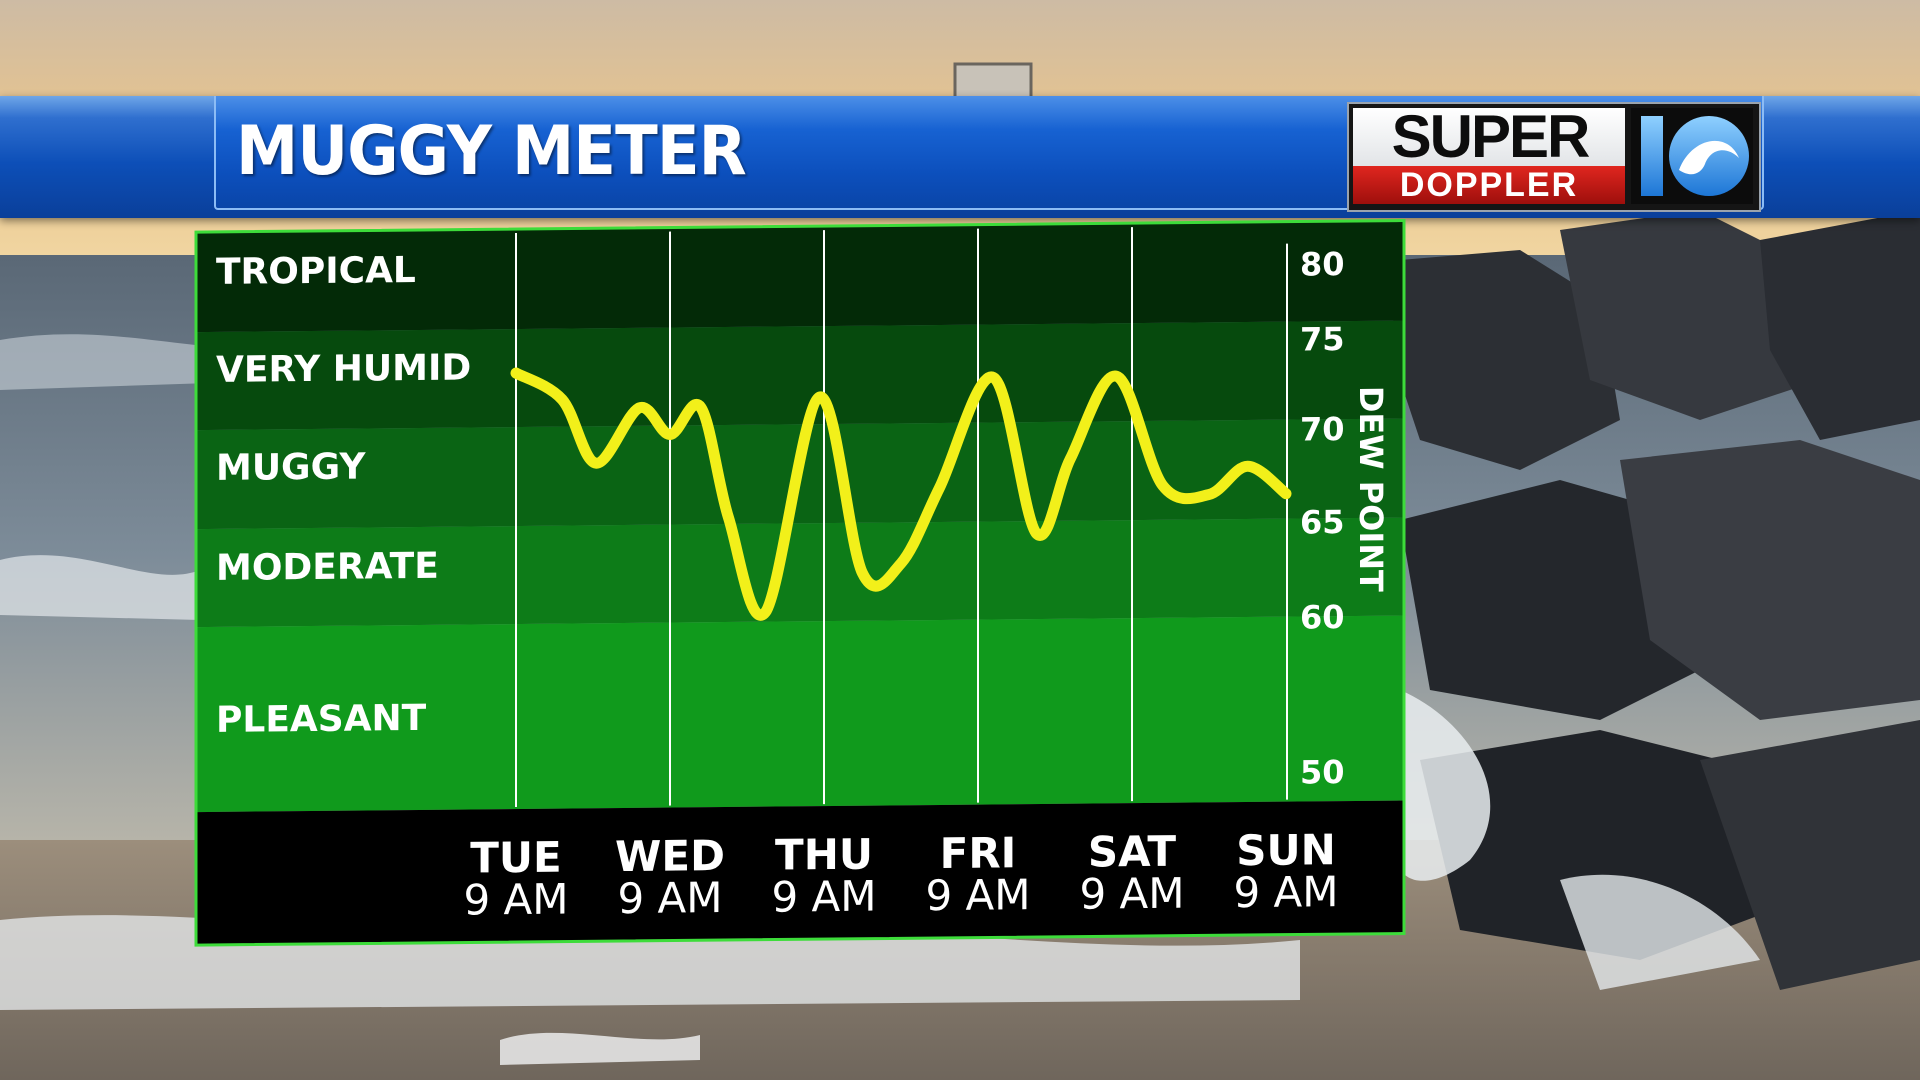 This screenshot has width=1920, height=1080. I want to click on y-tick-75: 75, so click(1322, 339).